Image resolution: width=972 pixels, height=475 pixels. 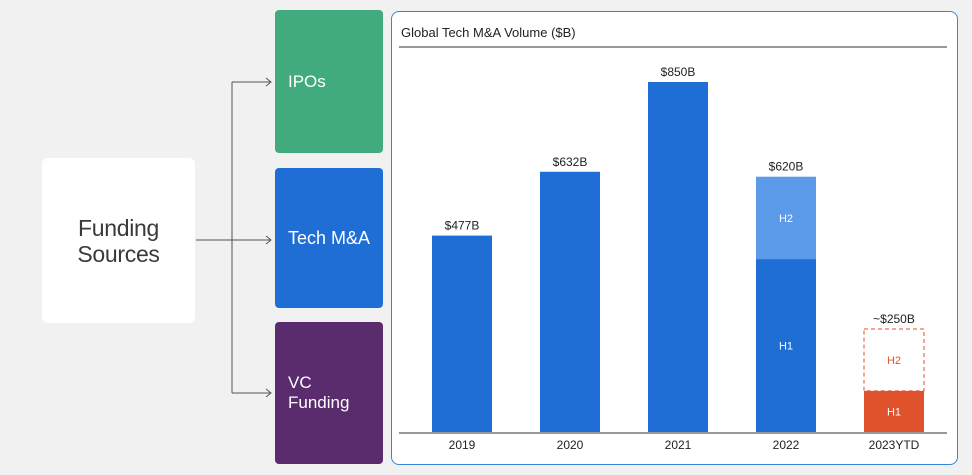 I want to click on arrow-vc-icon, so click(x=268, y=393).